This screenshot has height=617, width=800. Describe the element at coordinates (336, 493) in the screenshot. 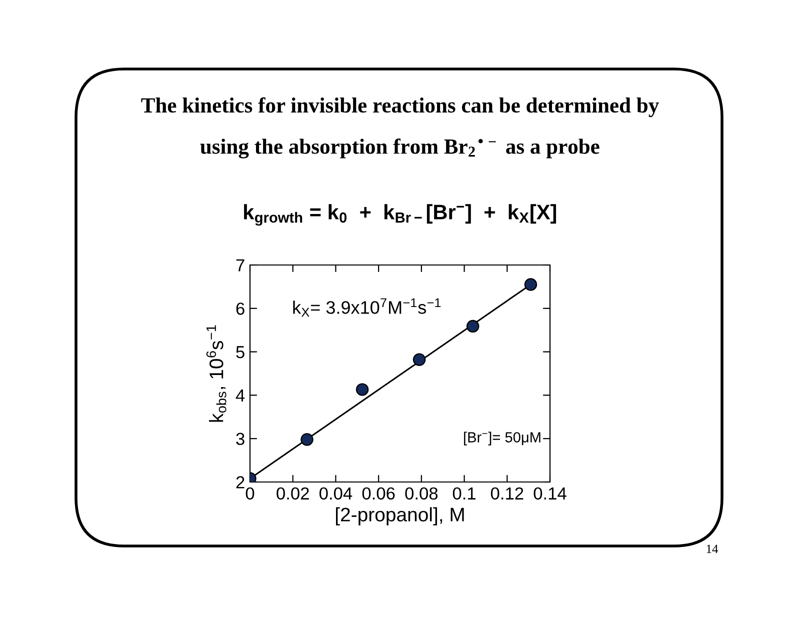

I see `x-tick-label: 0.04` at that location.